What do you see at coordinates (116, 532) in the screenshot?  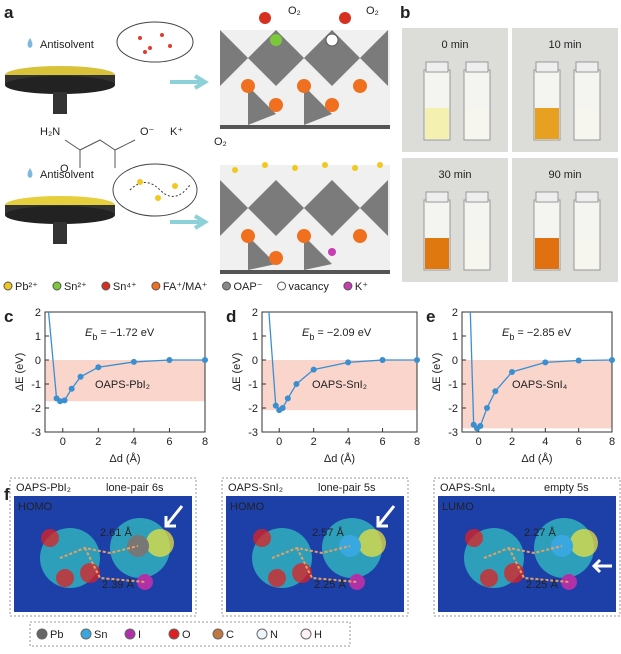 I see `distance: 2.61 Å` at bounding box center [116, 532].